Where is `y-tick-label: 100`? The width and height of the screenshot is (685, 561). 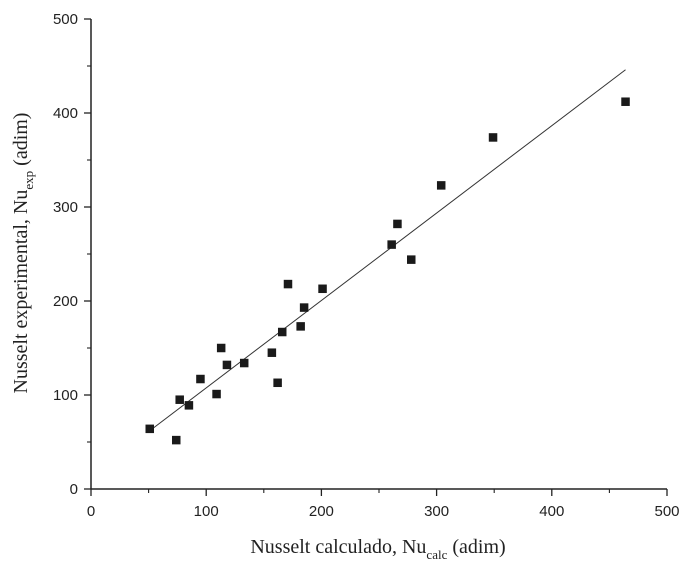 y-tick-label: 100 is located at coordinates (65, 395).